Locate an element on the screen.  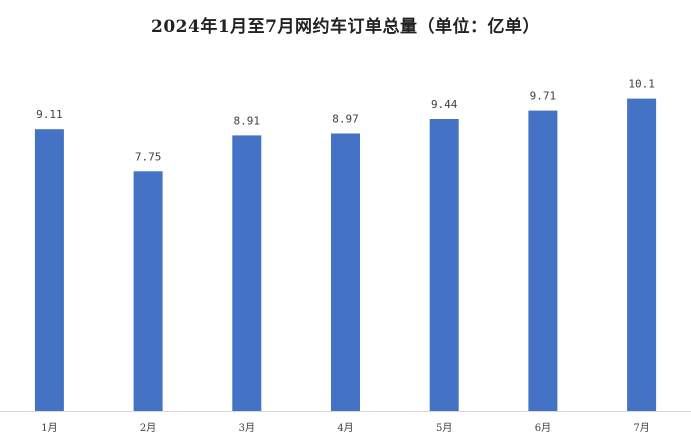
x-tick-label-4: 4月 is located at coordinates (345, 428).